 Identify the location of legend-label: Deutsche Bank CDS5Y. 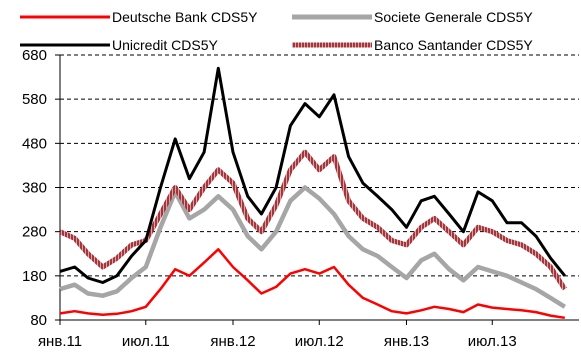
(185, 17).